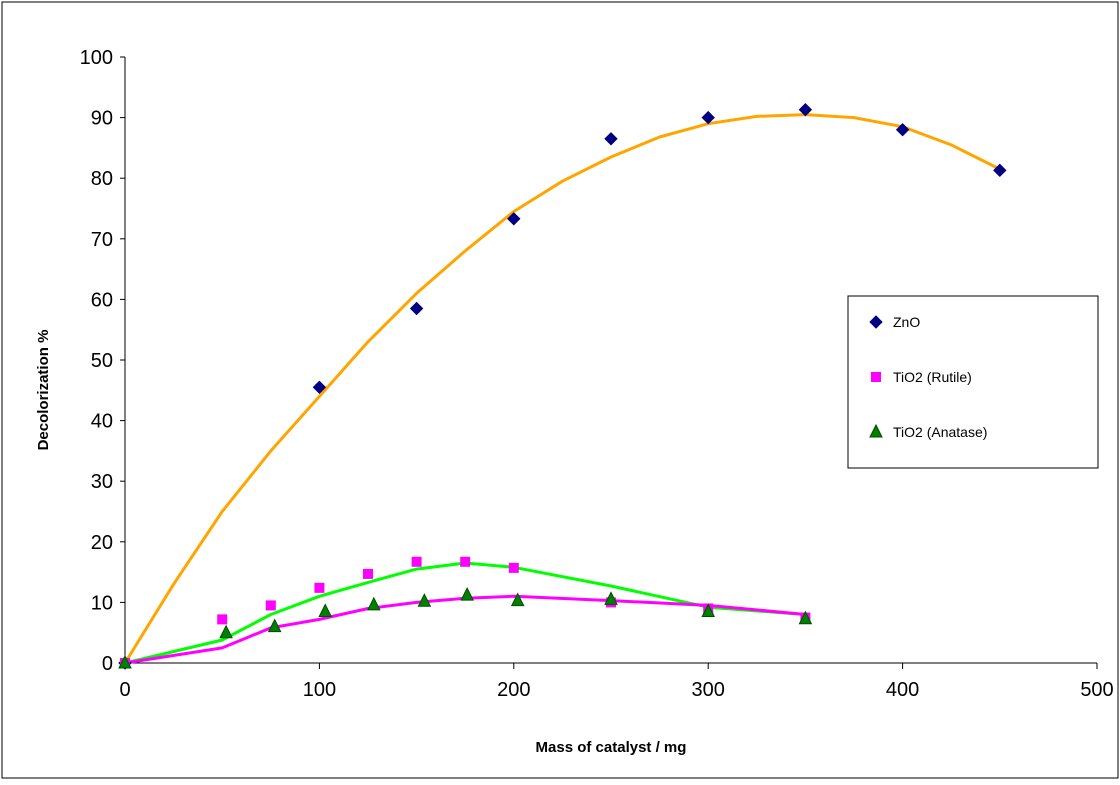 Image resolution: width=1120 pixels, height=785 pixels. I want to click on legend-marker-triangle, so click(876, 430).